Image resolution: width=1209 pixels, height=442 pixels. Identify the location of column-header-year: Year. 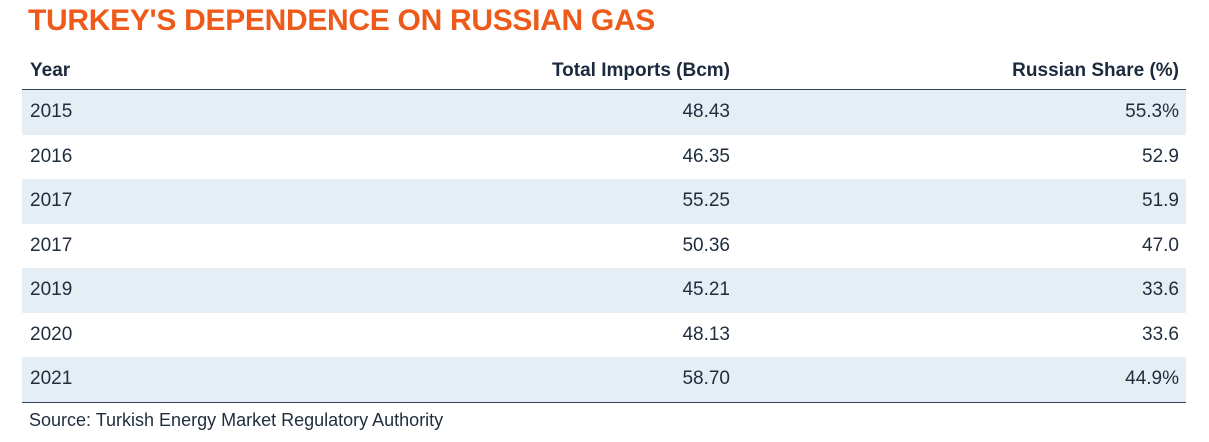
(50, 70).